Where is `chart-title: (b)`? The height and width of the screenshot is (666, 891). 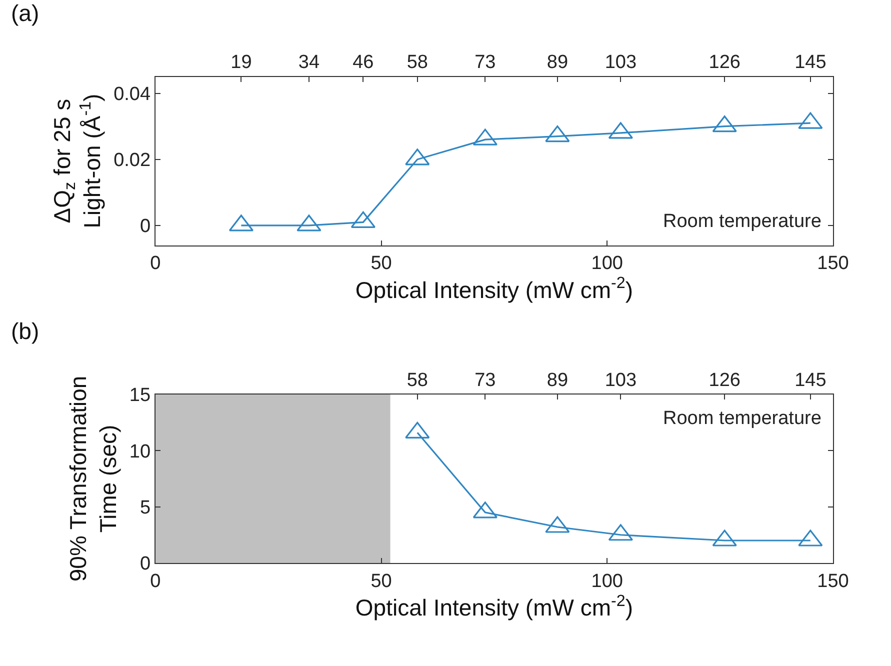 chart-title: (b) is located at coordinates (25, 331).